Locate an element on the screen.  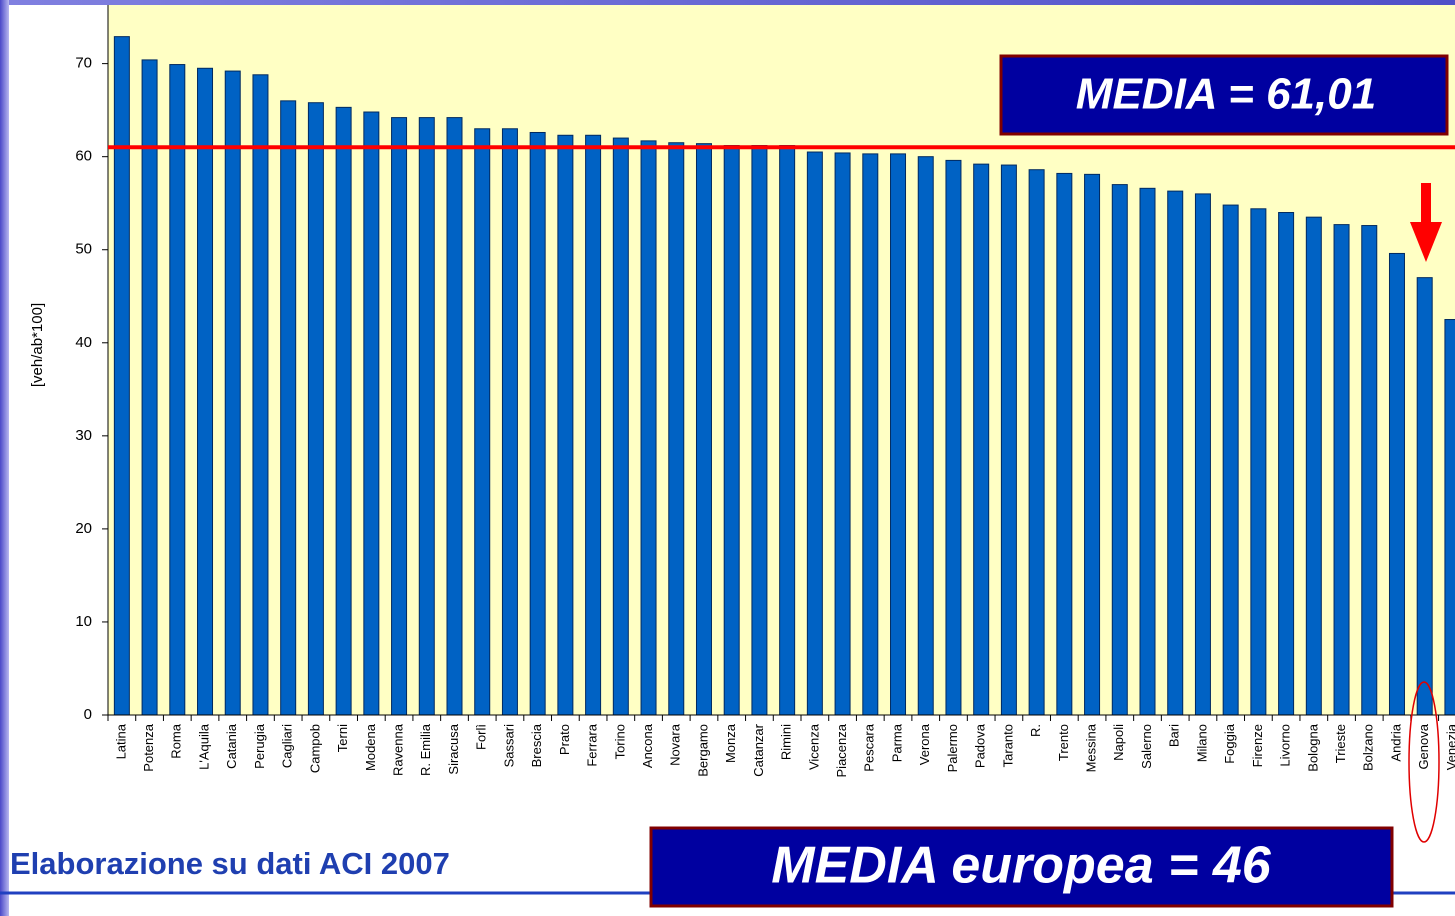
y-tick-label: 60 is located at coordinates (83, 156).